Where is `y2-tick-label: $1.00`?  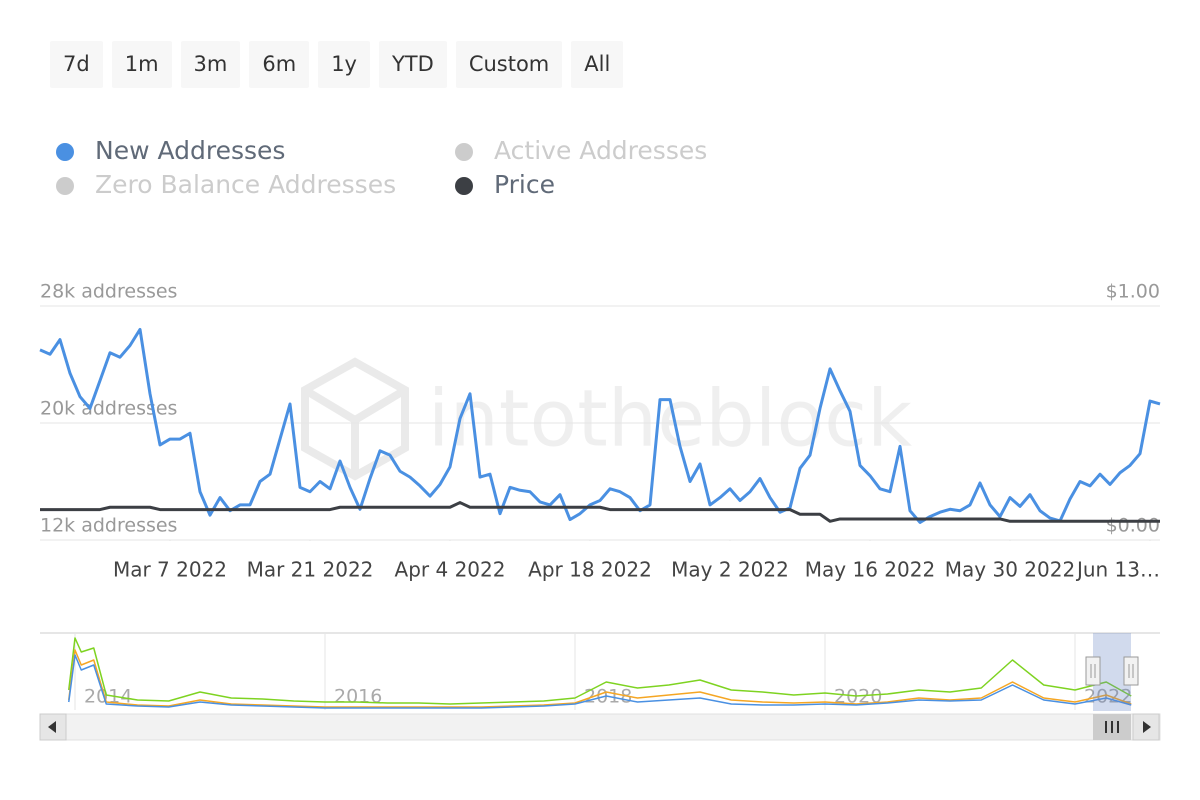
y2-tick-label: $1.00 is located at coordinates (1133, 292).